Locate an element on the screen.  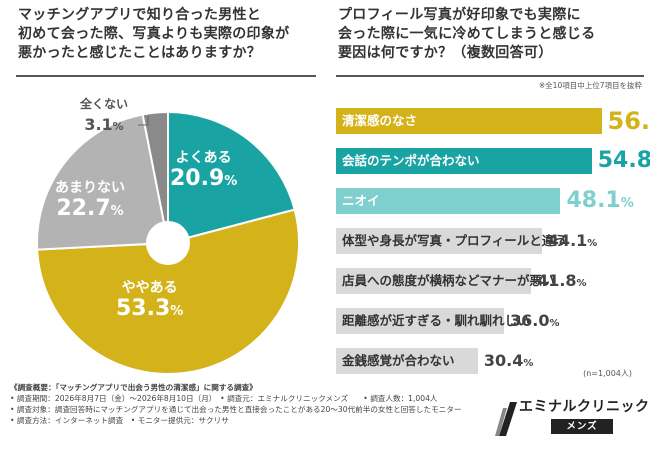
bar-value-number: 54.8 is located at coordinates (623, 160).